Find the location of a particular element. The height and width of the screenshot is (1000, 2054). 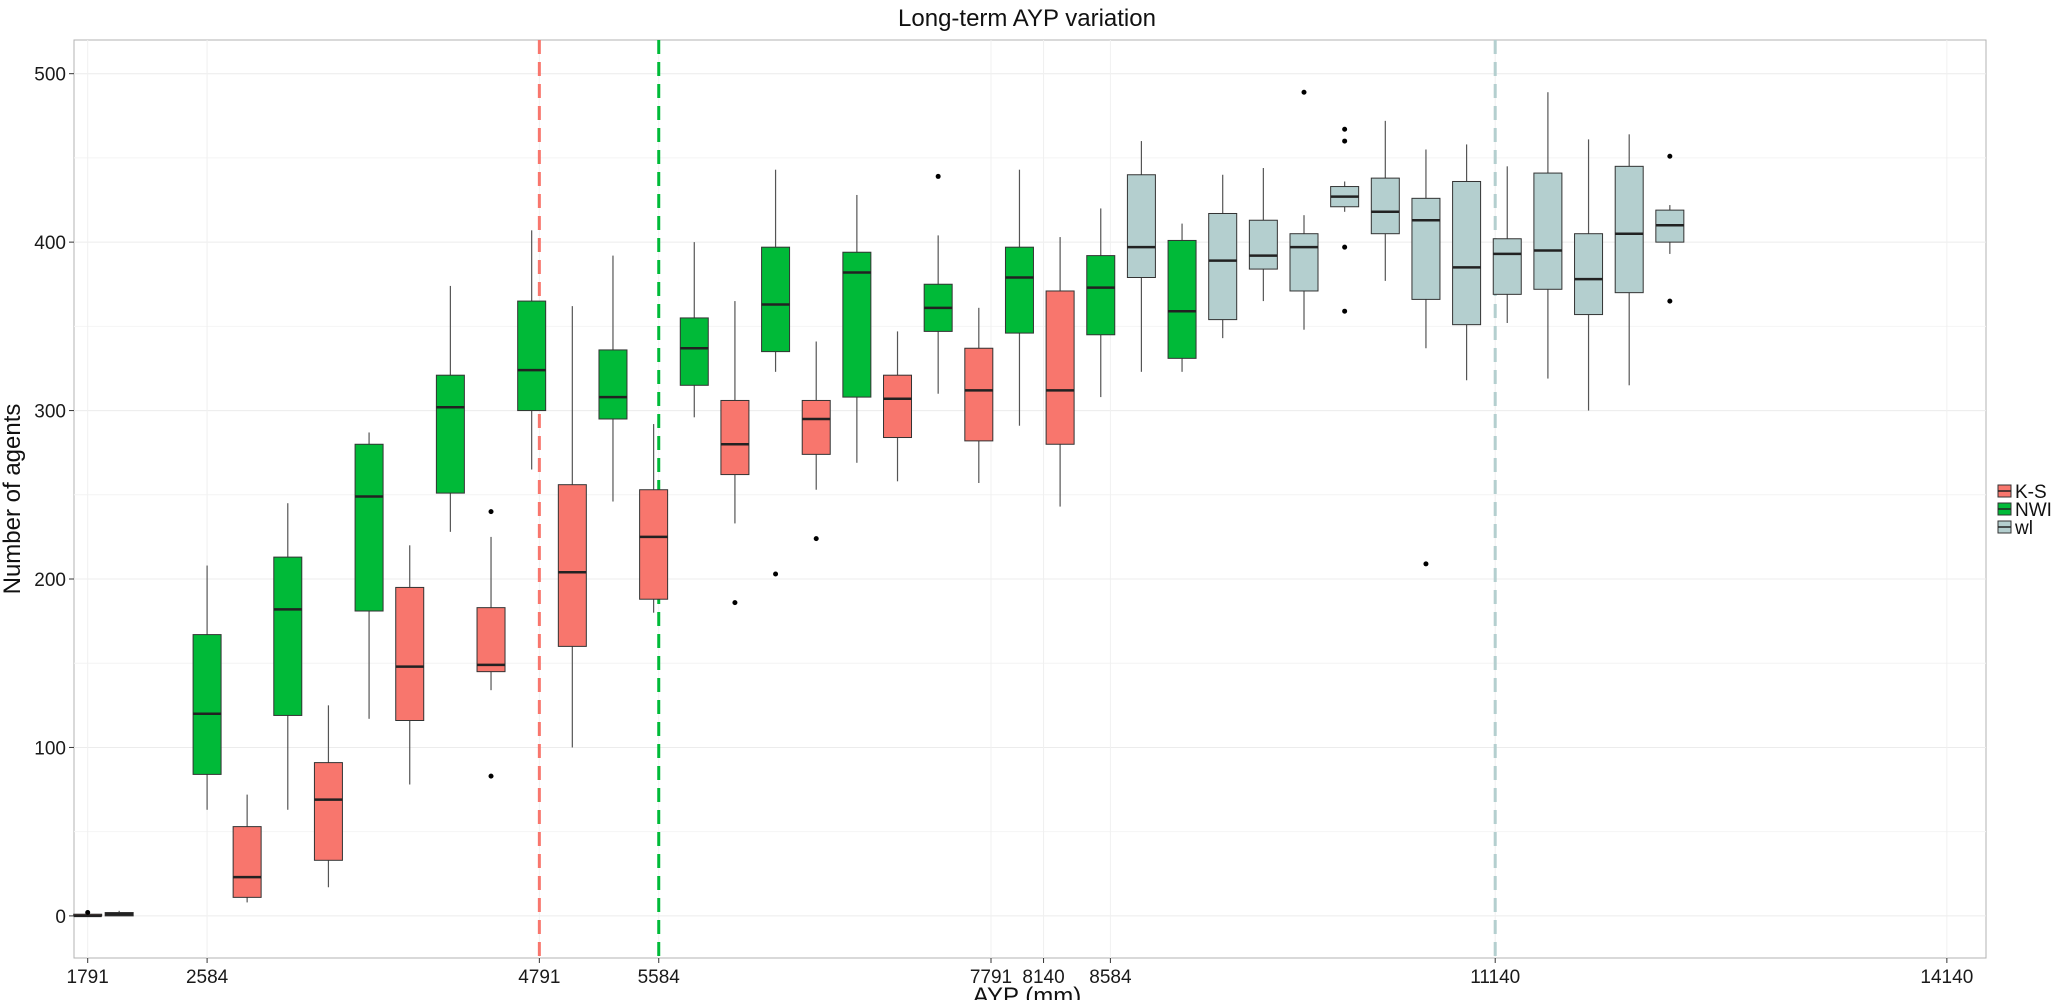

y-tick-label: 400 is located at coordinates (50, 243).